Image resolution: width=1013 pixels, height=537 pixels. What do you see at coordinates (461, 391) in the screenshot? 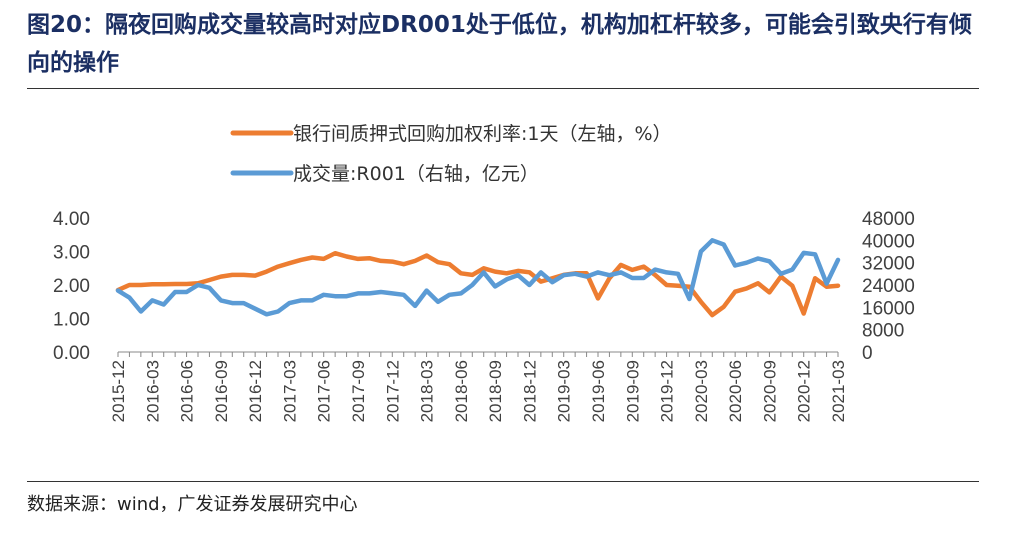
I see `x-tick-label: 2018-06` at bounding box center [461, 391].